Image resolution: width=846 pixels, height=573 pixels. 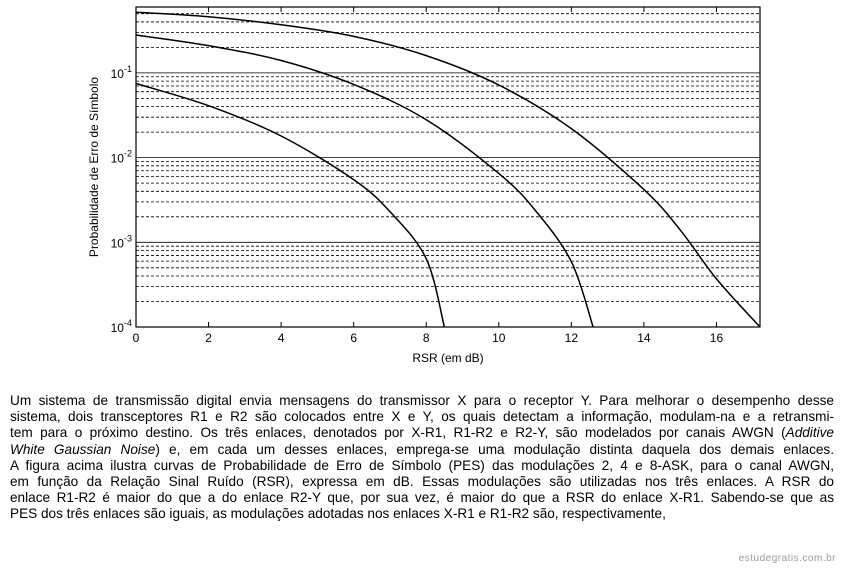 I want to click on x-axis-label: RSR (em dB), so click(x=447, y=358).